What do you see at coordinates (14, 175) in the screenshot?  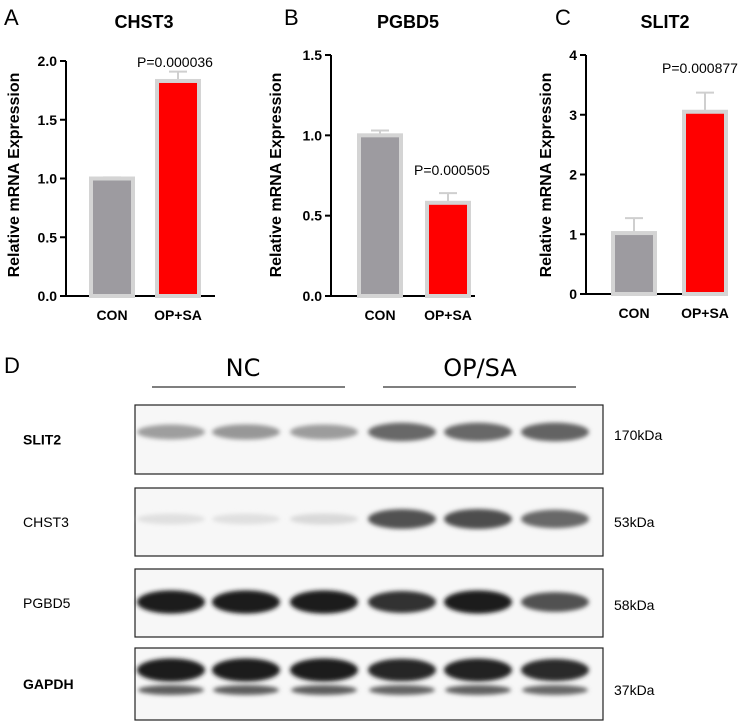 I see `y-axis-label-a: Relative mRNA Expression` at bounding box center [14, 175].